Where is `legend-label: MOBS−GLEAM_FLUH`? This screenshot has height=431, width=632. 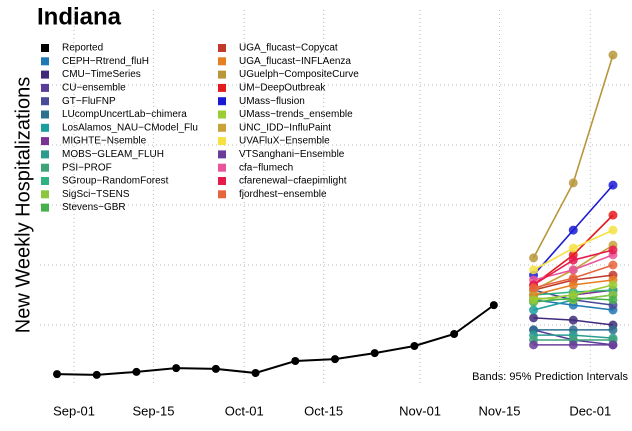
legend-label: MOBS−GLEAM_FLUH is located at coordinates (113, 154).